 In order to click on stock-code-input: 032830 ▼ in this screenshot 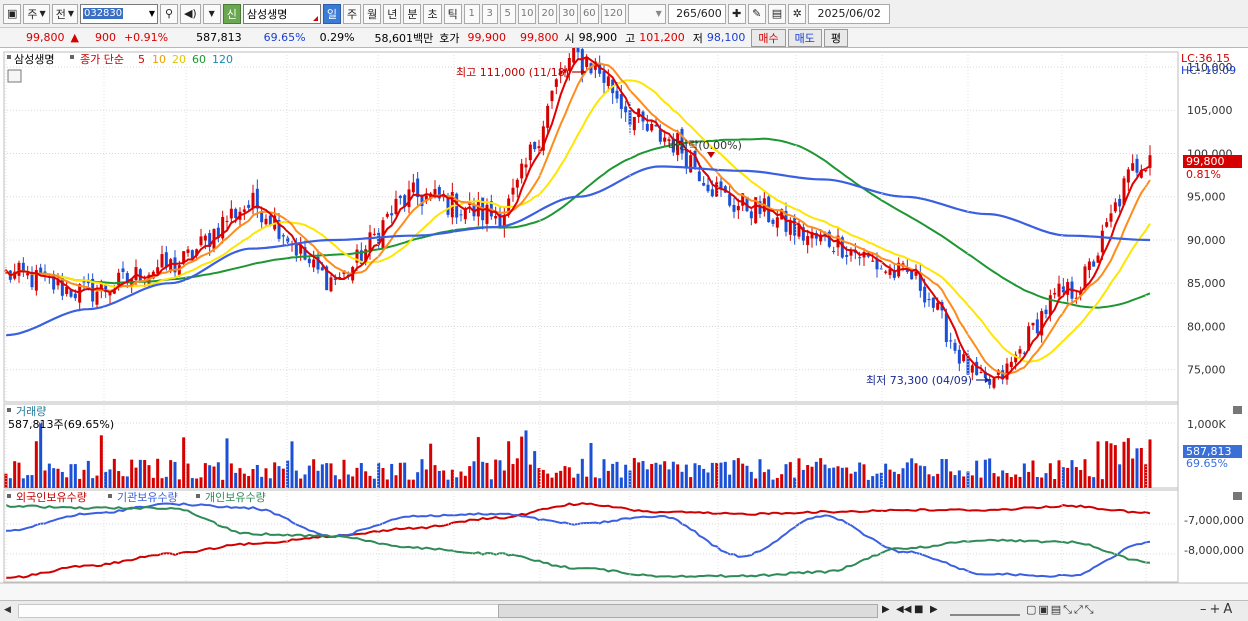, I will do `click(118, 13)`.